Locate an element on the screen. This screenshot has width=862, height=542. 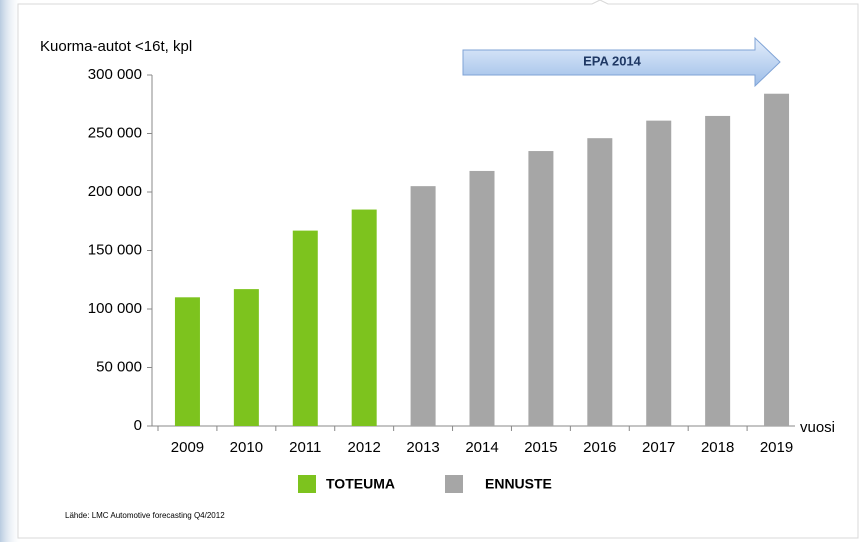
y-tick-label: 150 000 is located at coordinates (115, 249).